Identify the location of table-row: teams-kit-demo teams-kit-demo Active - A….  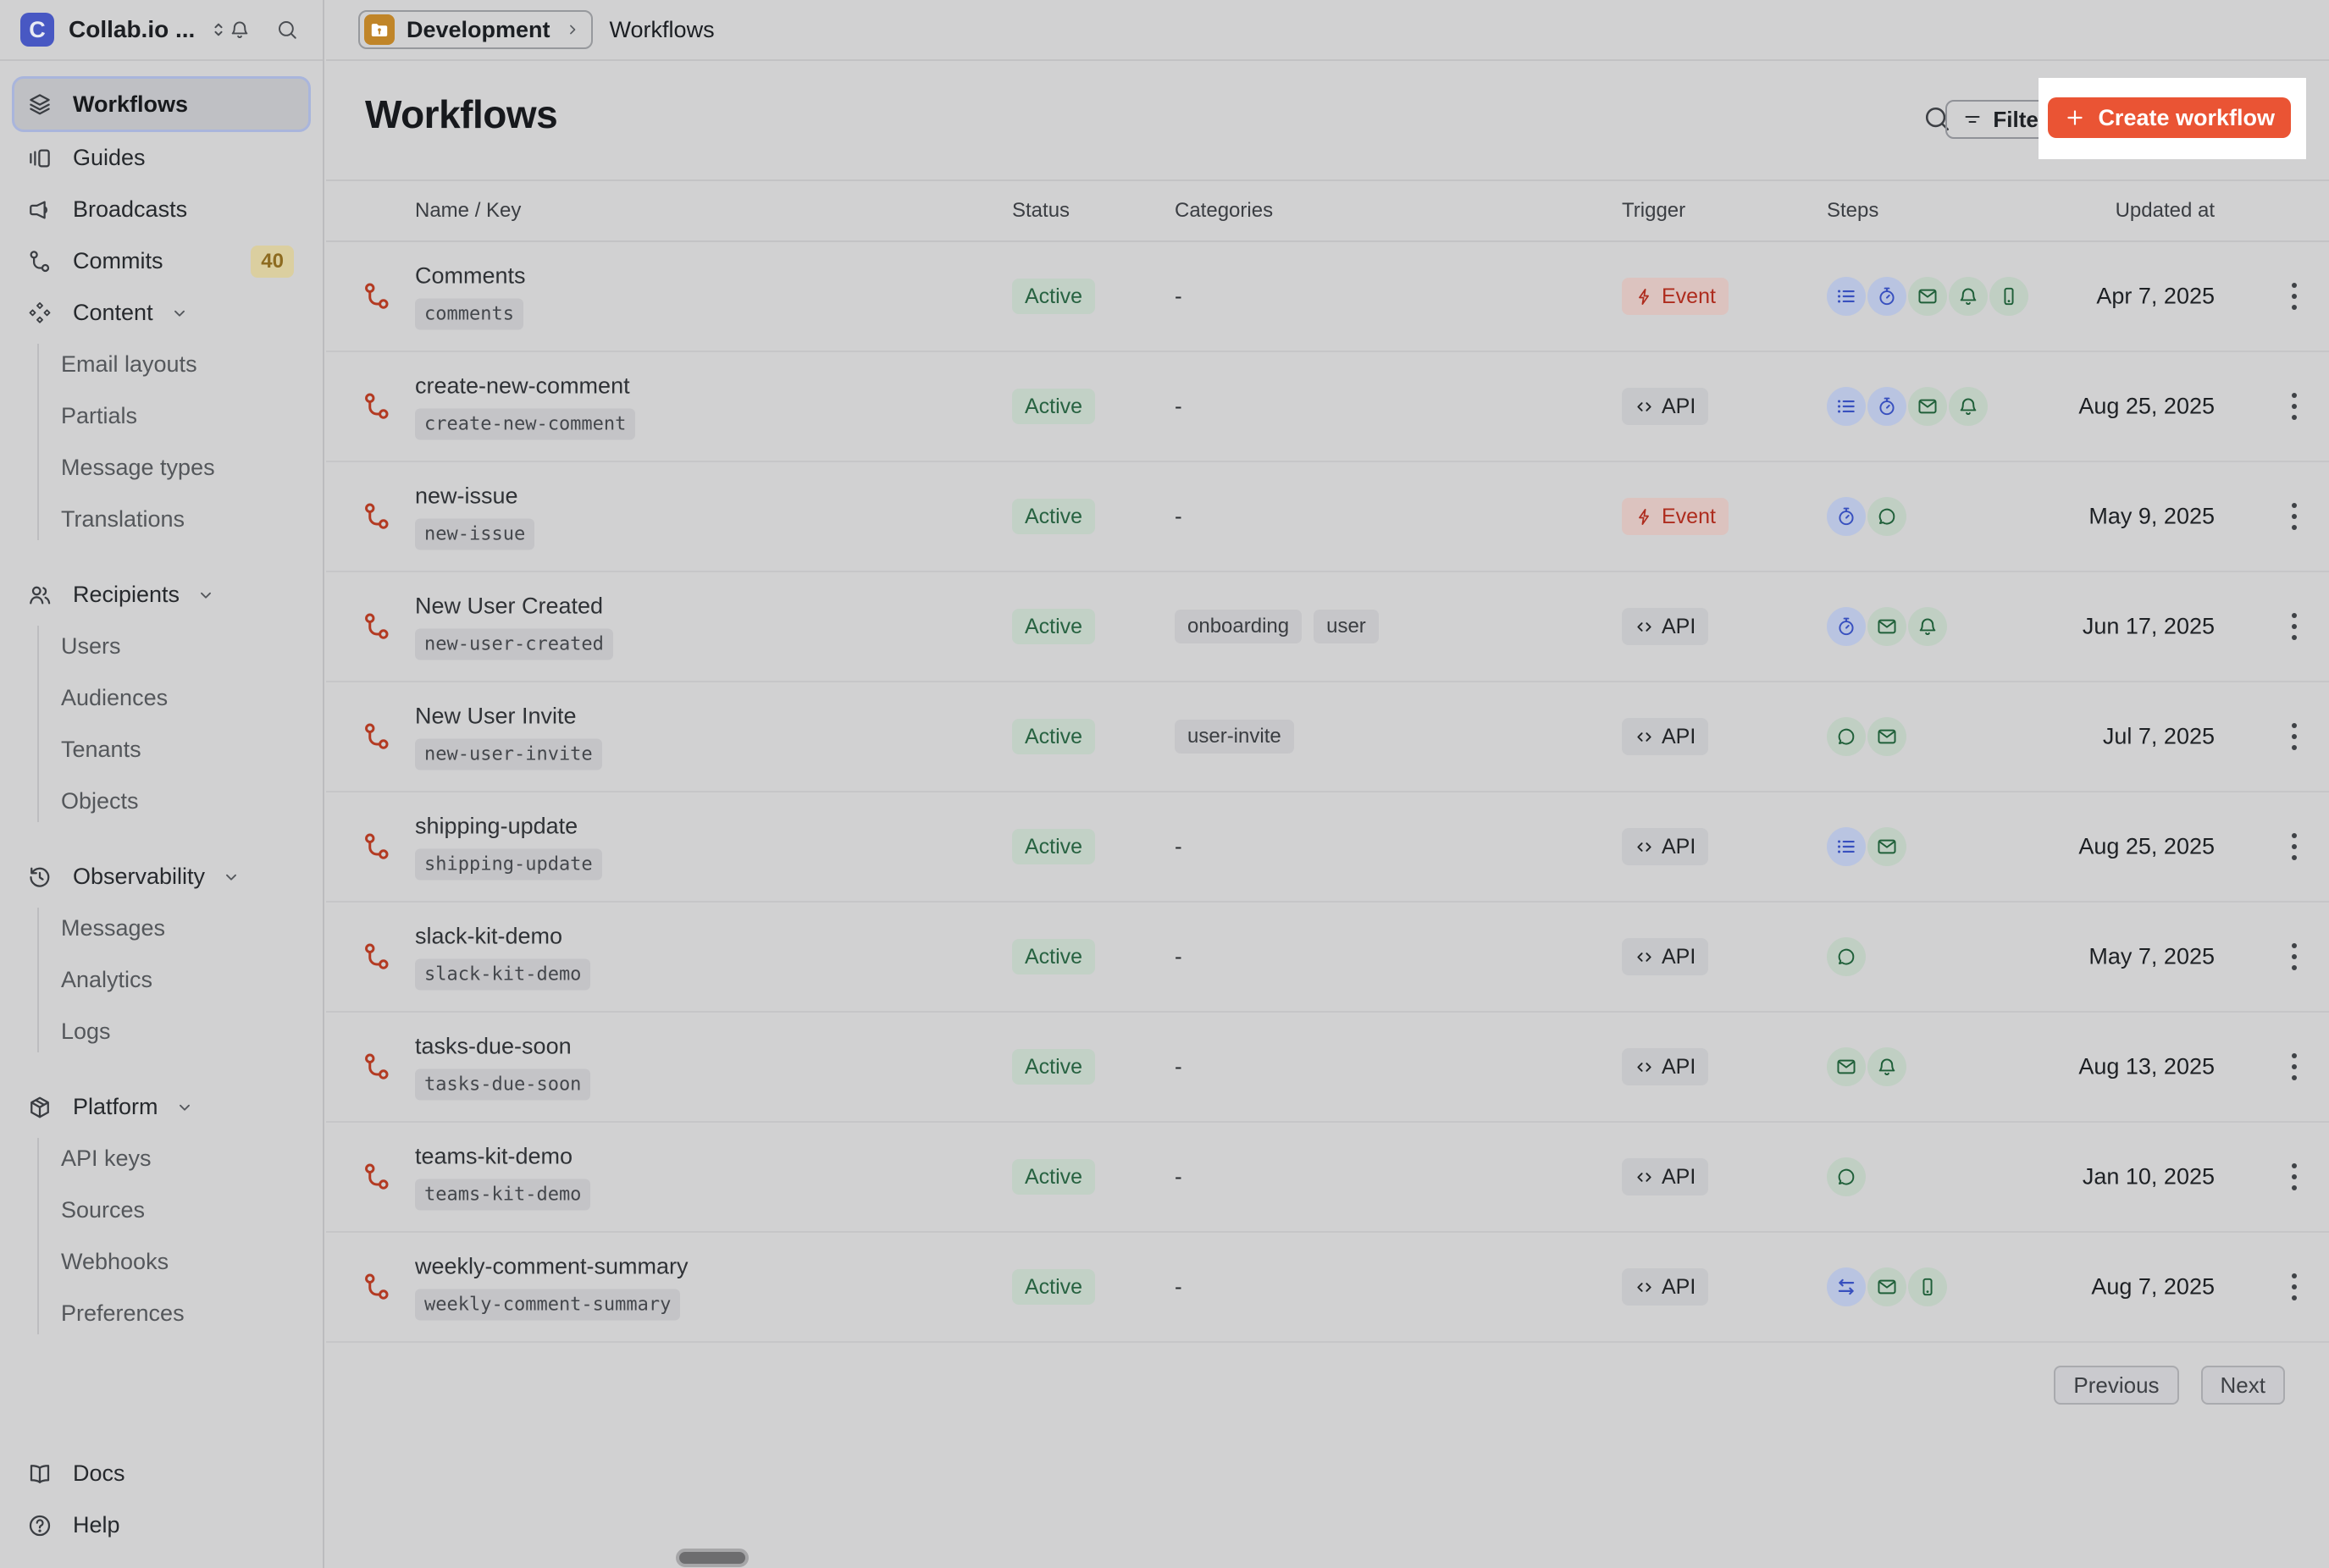
(1327, 1178).